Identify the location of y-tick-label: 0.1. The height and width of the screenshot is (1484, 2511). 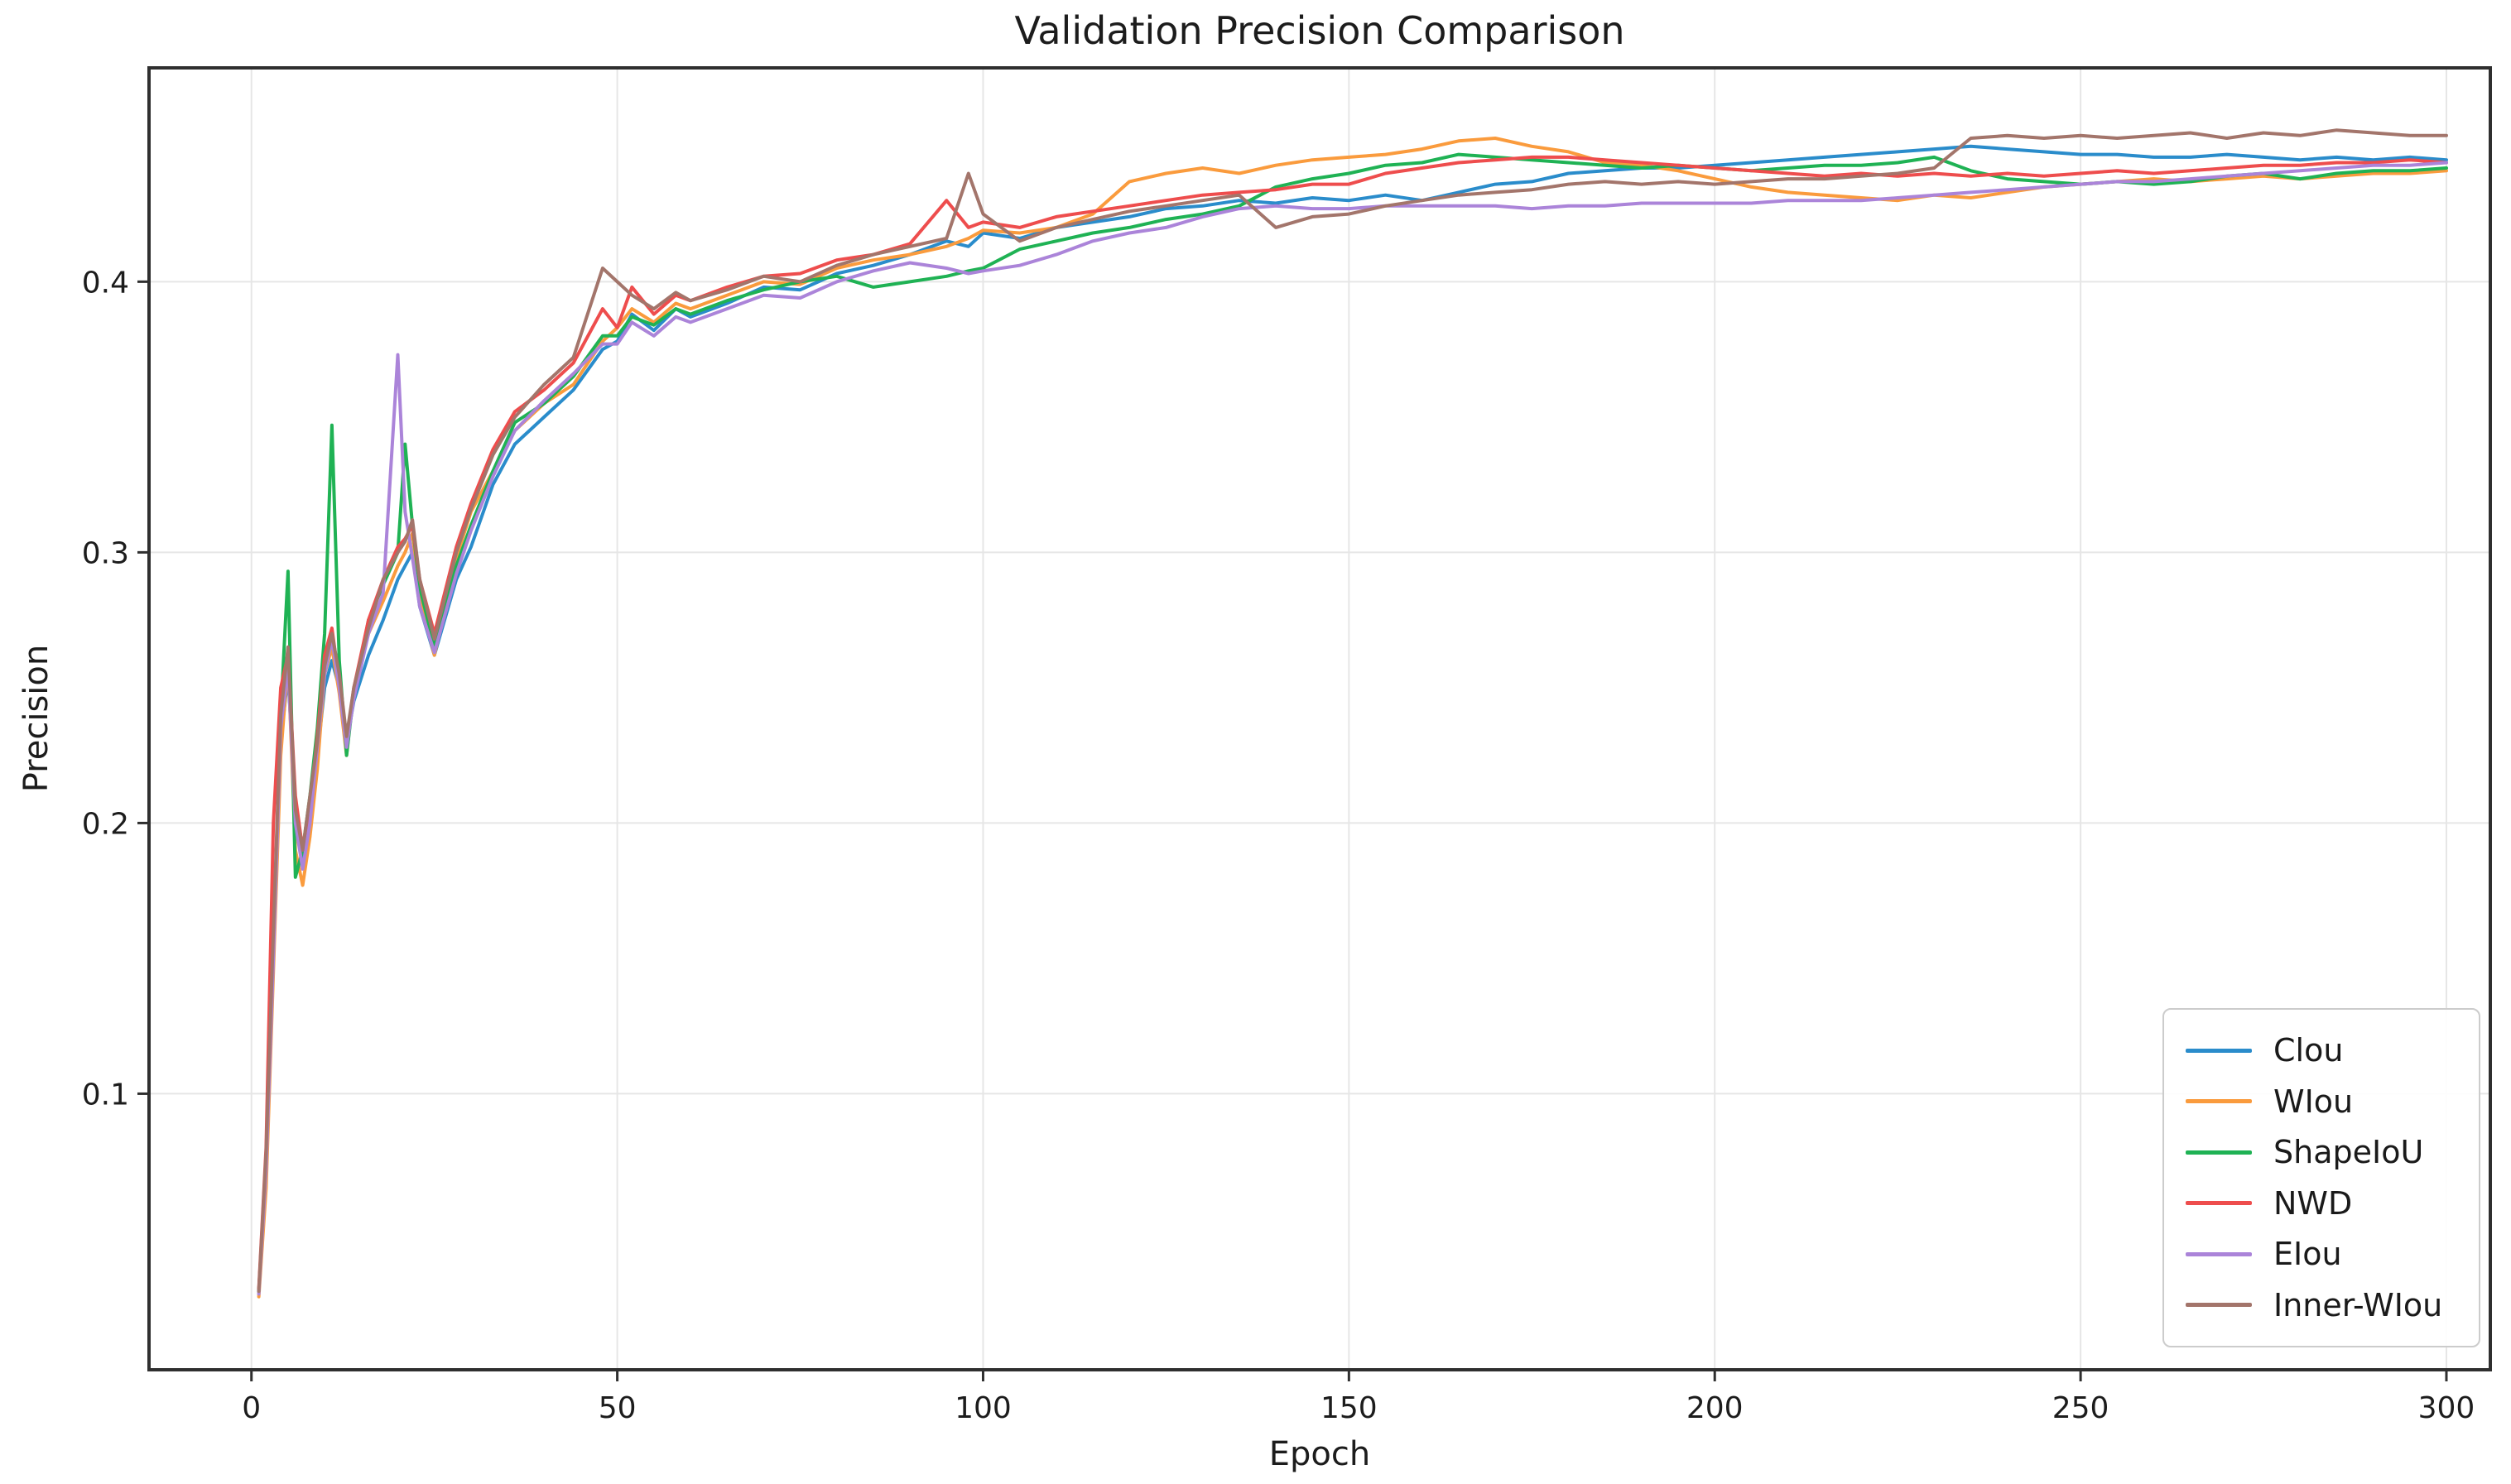
(105, 1095).